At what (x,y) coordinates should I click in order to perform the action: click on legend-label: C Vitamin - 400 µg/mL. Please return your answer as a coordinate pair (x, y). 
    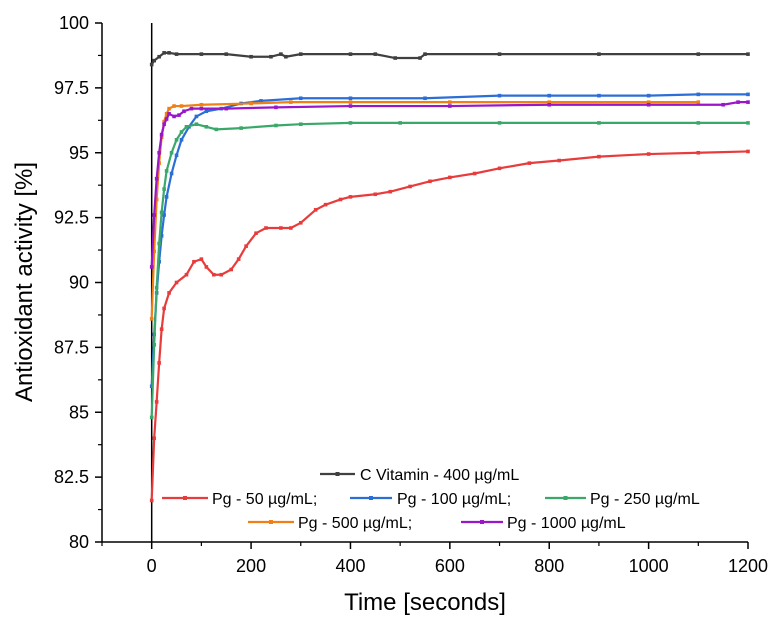
    Looking at the image, I should click on (439, 475).